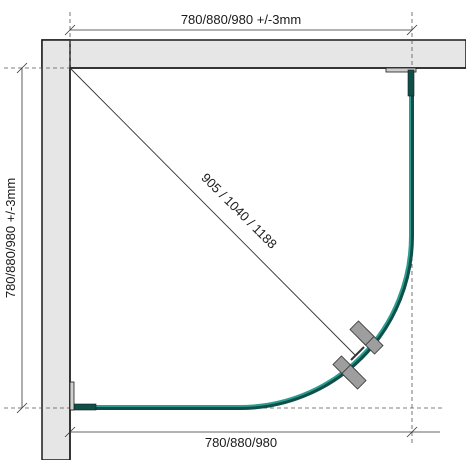  What do you see at coordinates (238, 210) in the screenshot?
I see `dimension-label-diagonal: 905 / 1040 / 1188` at bounding box center [238, 210].